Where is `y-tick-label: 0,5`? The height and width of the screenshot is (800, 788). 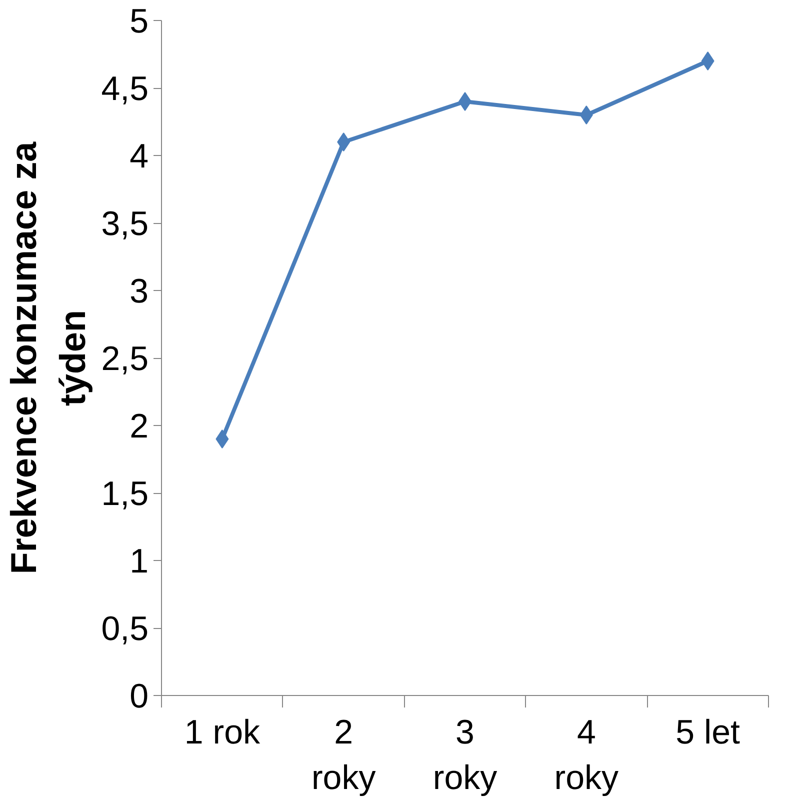
y-tick-label: 0,5 is located at coordinates (124, 629).